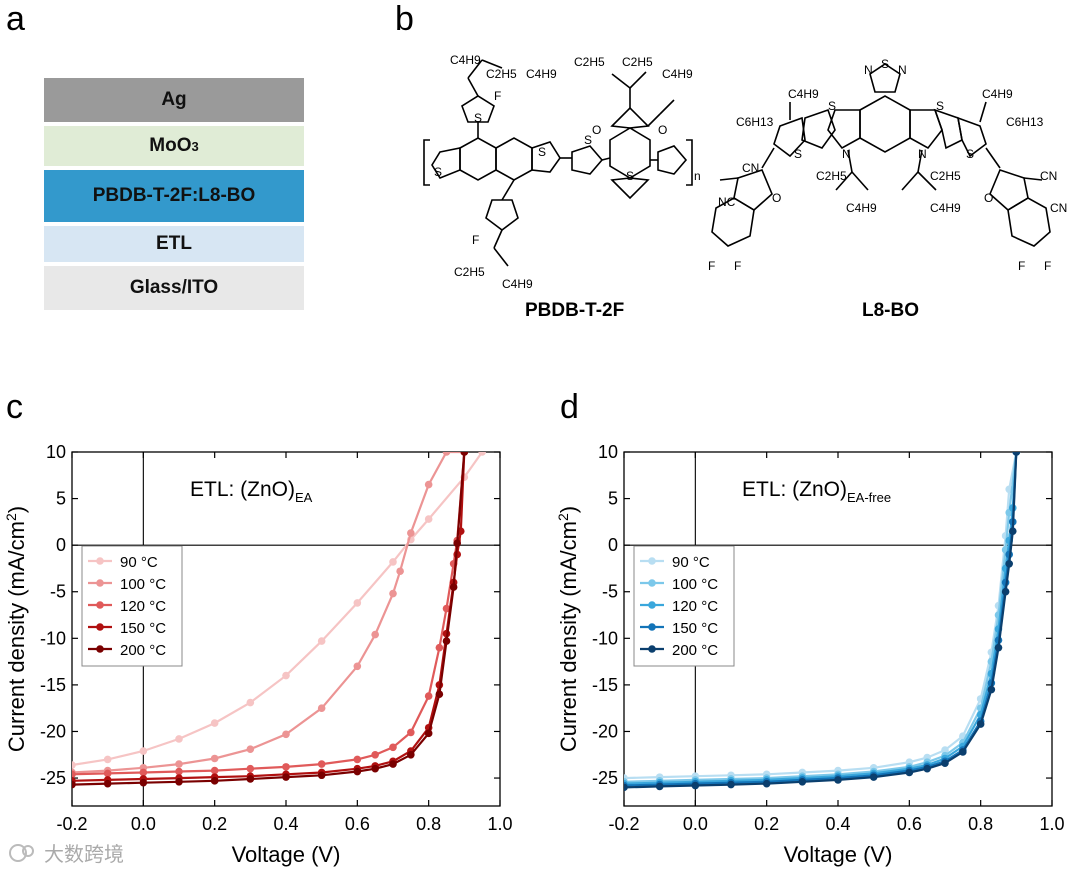 Image resolution: width=1080 pixels, height=871 pixels. Describe the element at coordinates (517, 284) in the screenshot. I see `label-c4h9-4: C4H9` at that location.